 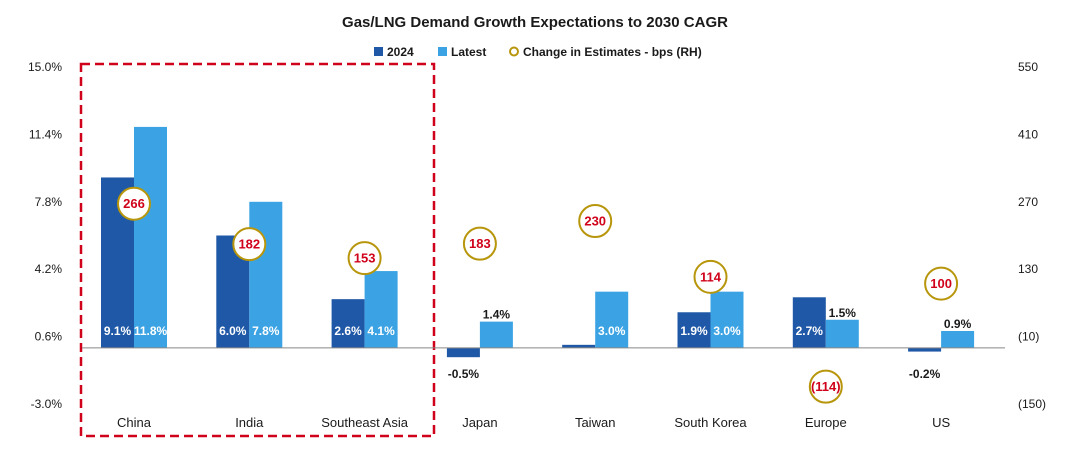 I want to click on change-label: 182, so click(x=249, y=244).